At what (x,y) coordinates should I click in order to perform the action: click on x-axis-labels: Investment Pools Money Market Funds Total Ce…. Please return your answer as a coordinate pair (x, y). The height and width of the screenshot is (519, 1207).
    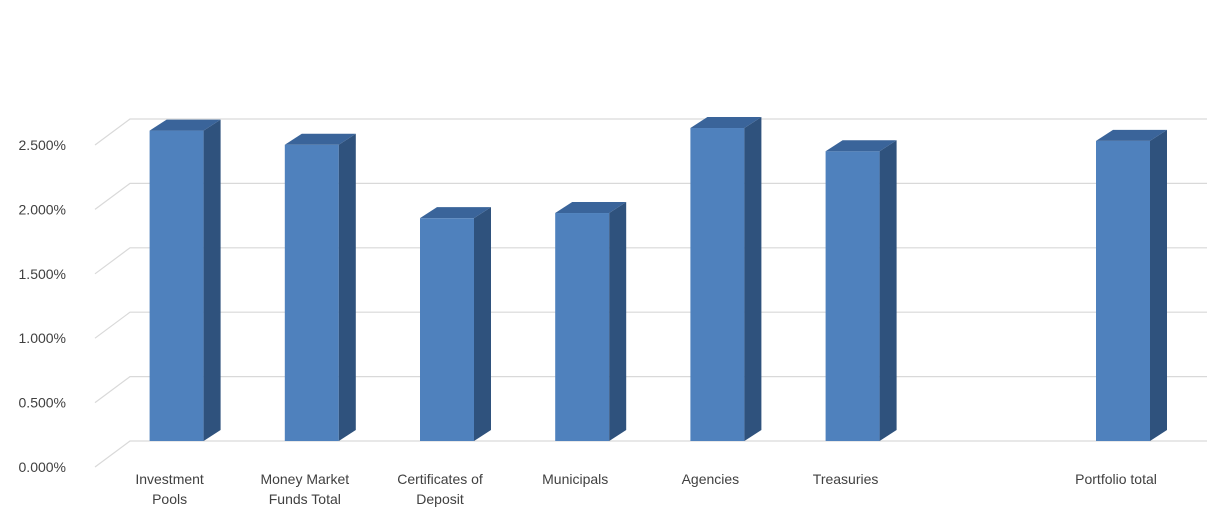
    Looking at the image, I should click on (646, 489).